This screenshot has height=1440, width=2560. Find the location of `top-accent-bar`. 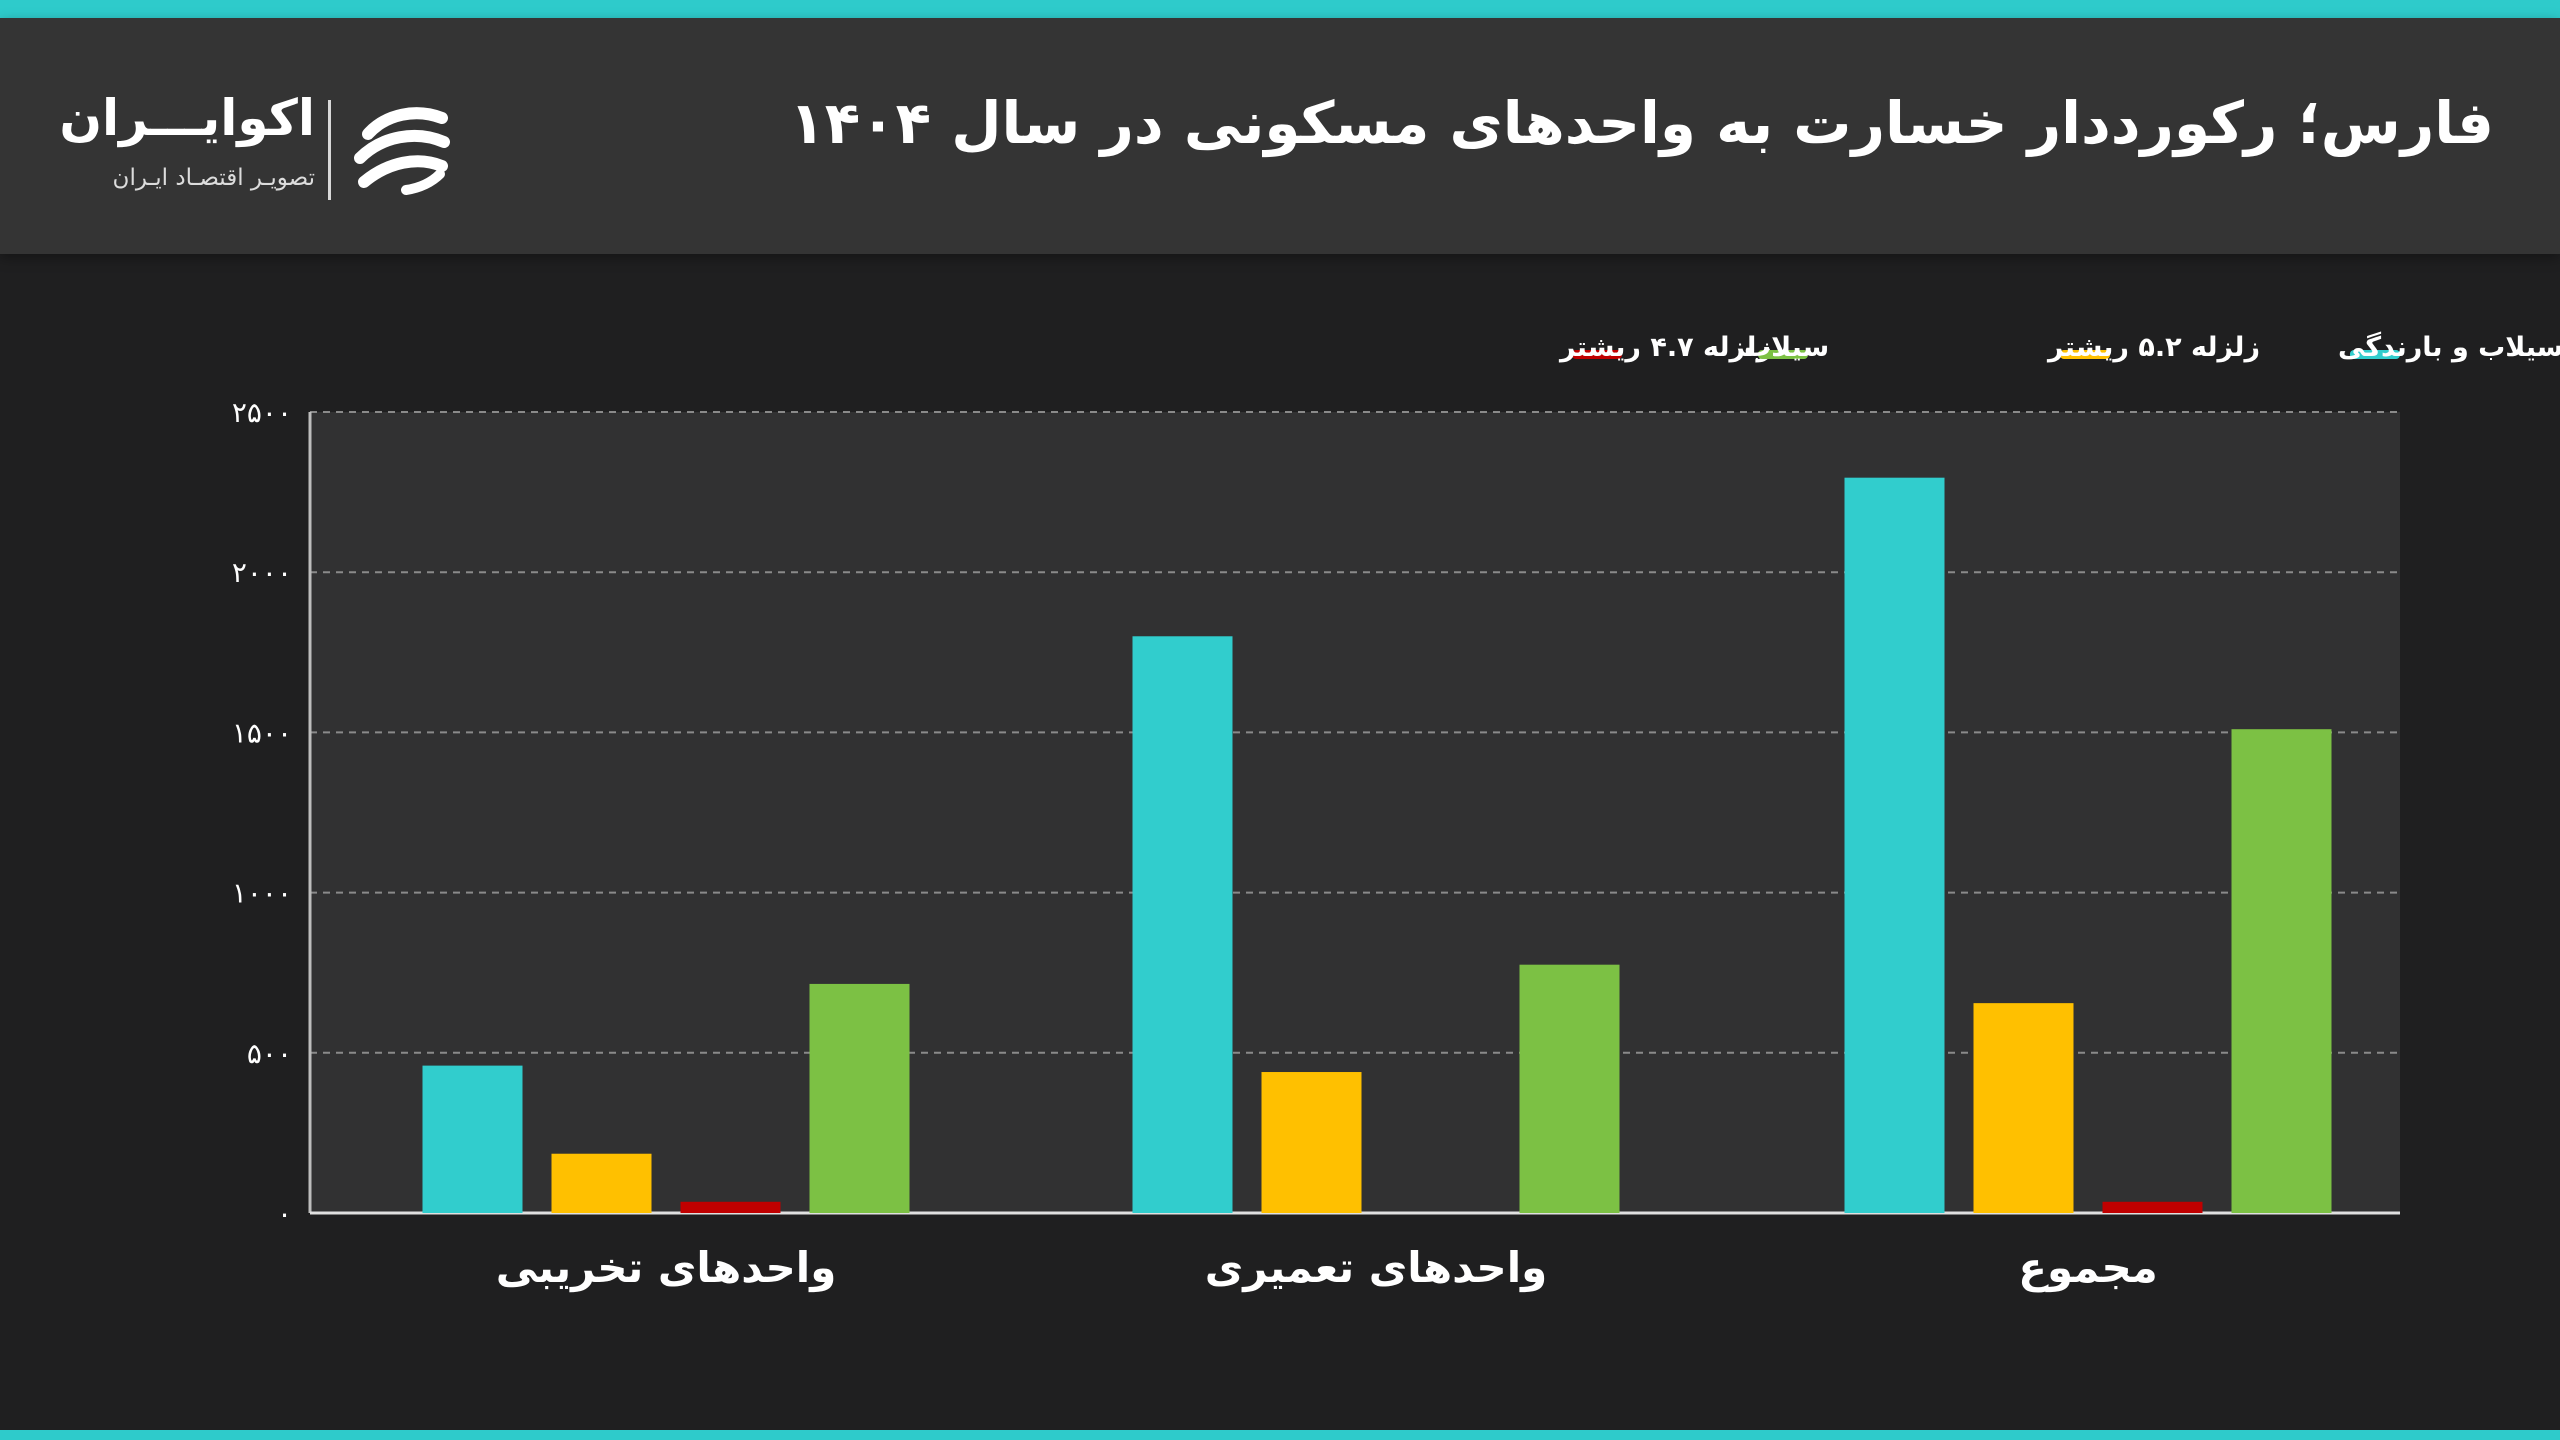

top-accent-bar is located at coordinates (1280, 9).